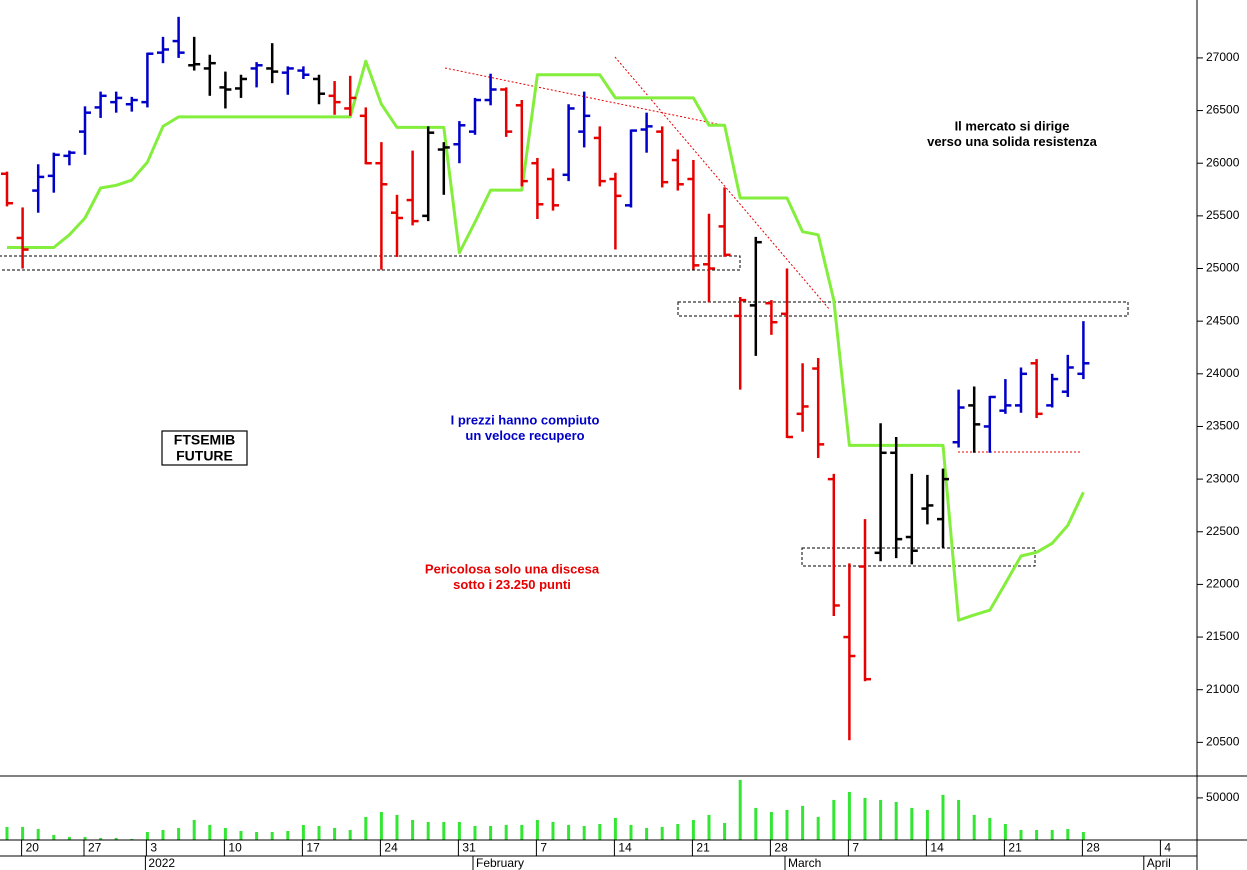 The width and height of the screenshot is (1247, 870). I want to click on y-tick-label: 22500, so click(1223, 531).